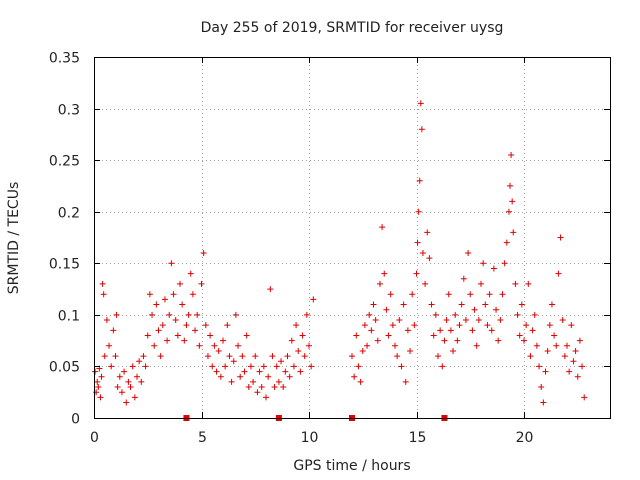 The image size is (640, 480). What do you see at coordinates (14, 238) in the screenshot?
I see `y-axis-label: SRMTID / TECUs` at bounding box center [14, 238].